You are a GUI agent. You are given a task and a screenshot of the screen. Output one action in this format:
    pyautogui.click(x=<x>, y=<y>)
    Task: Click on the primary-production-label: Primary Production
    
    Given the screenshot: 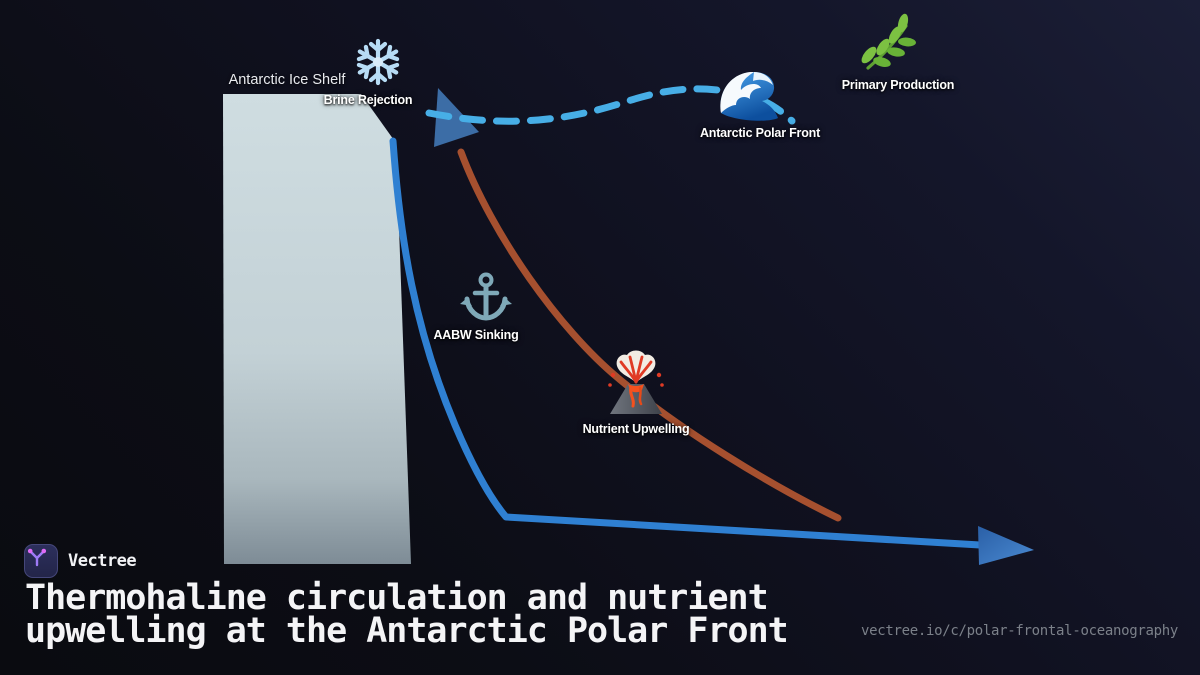 What is the action you would take?
    pyautogui.click(x=898, y=85)
    